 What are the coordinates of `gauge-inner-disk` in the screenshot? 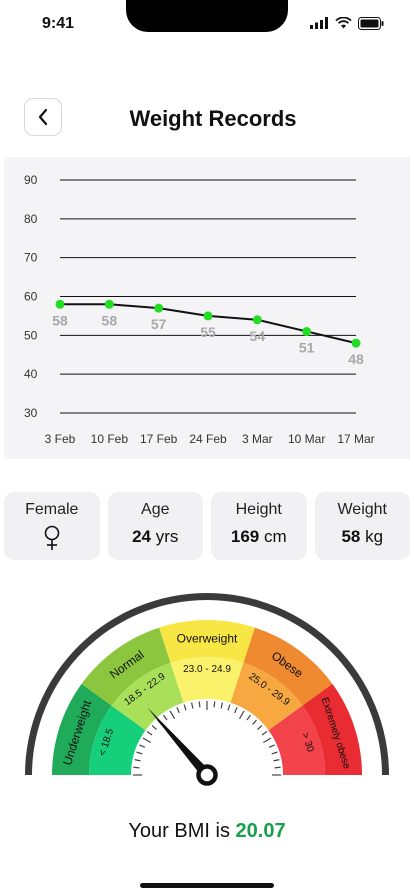 It's located at (207, 737).